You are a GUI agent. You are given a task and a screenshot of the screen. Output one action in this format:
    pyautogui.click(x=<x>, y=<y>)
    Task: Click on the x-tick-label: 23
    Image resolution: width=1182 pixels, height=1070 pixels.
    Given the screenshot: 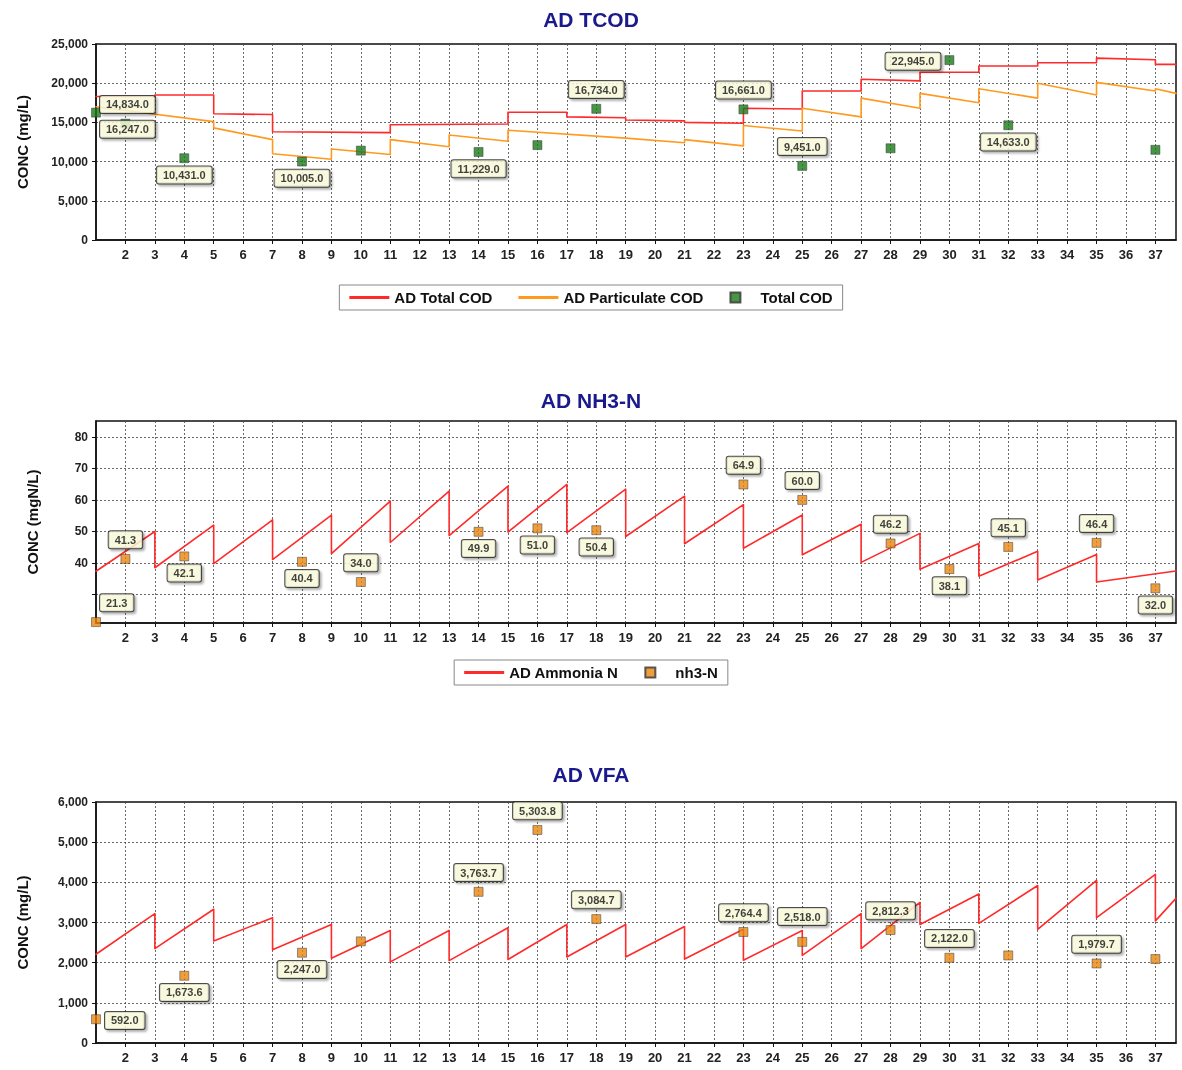 What is the action you would take?
    pyautogui.click(x=743, y=254)
    